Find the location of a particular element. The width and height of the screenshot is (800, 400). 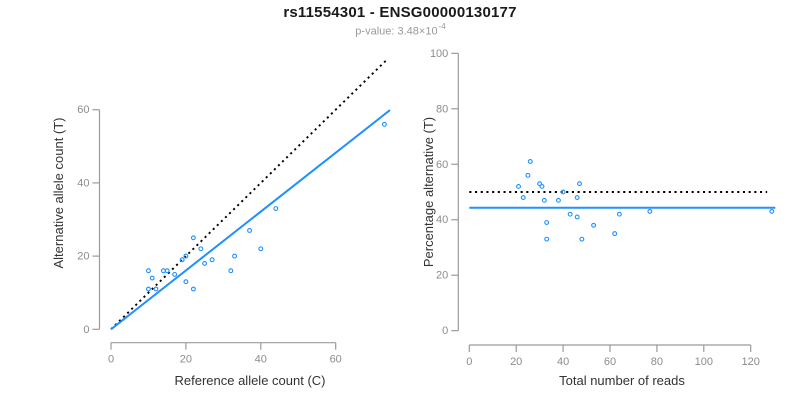

x-tick-label: 120 is located at coordinates (751, 362).